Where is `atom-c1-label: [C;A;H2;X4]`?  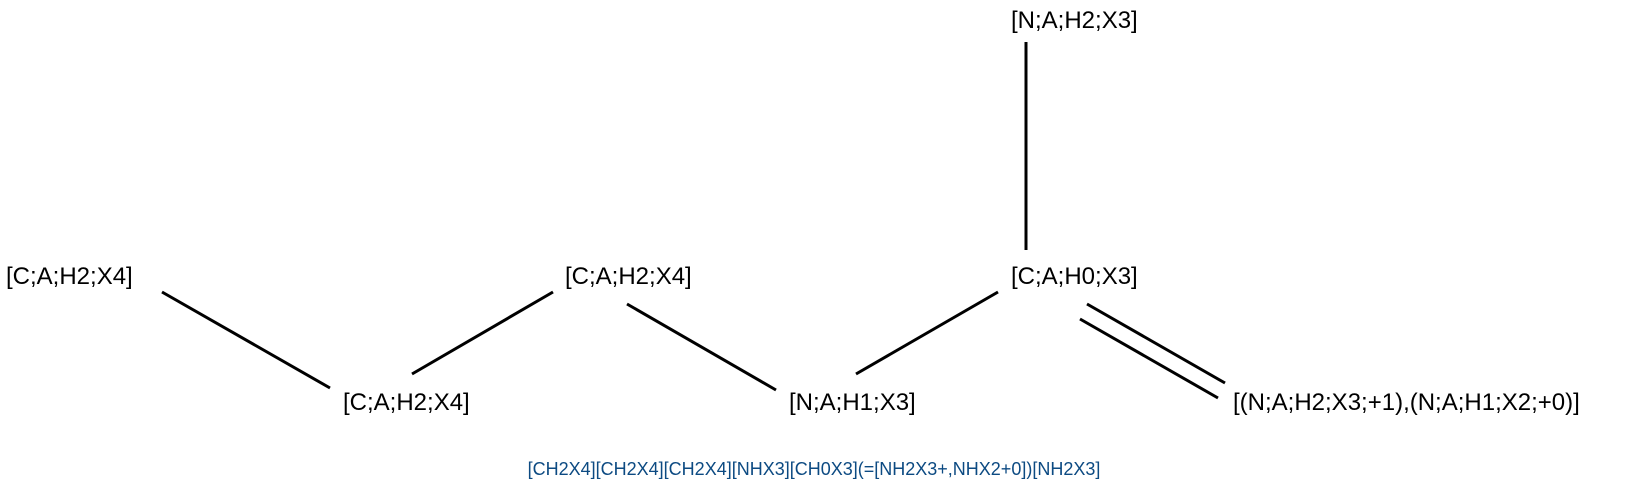 atom-c1-label: [C;A;H2;X4] is located at coordinates (69, 276).